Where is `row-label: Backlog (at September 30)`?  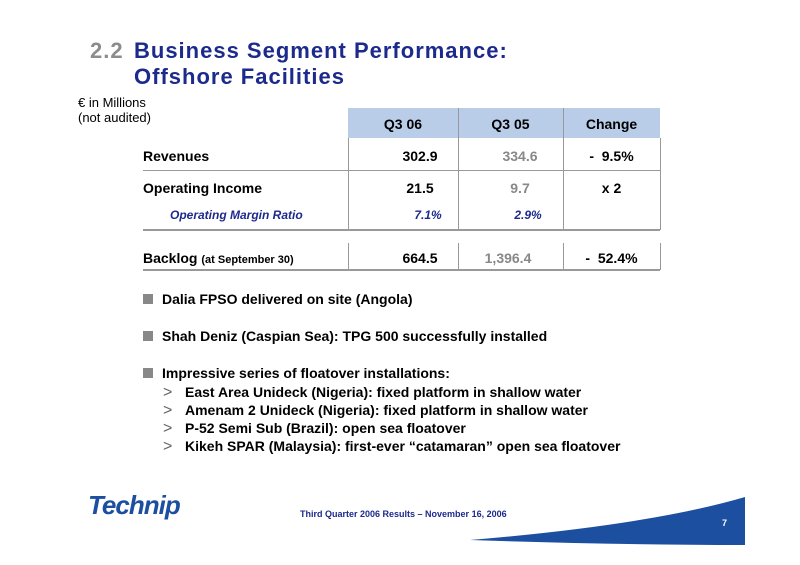
row-label: Backlog (at September 30) is located at coordinates (218, 258).